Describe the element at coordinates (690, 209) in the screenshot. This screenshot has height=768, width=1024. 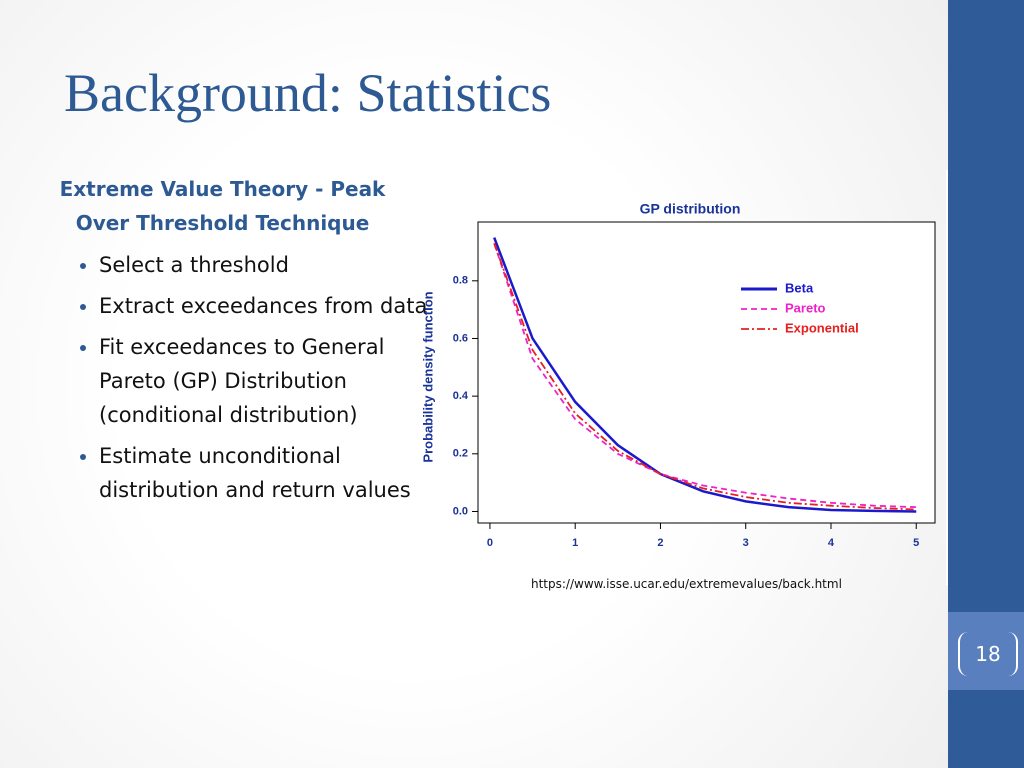
I see `chart-title: GP distribution` at that location.